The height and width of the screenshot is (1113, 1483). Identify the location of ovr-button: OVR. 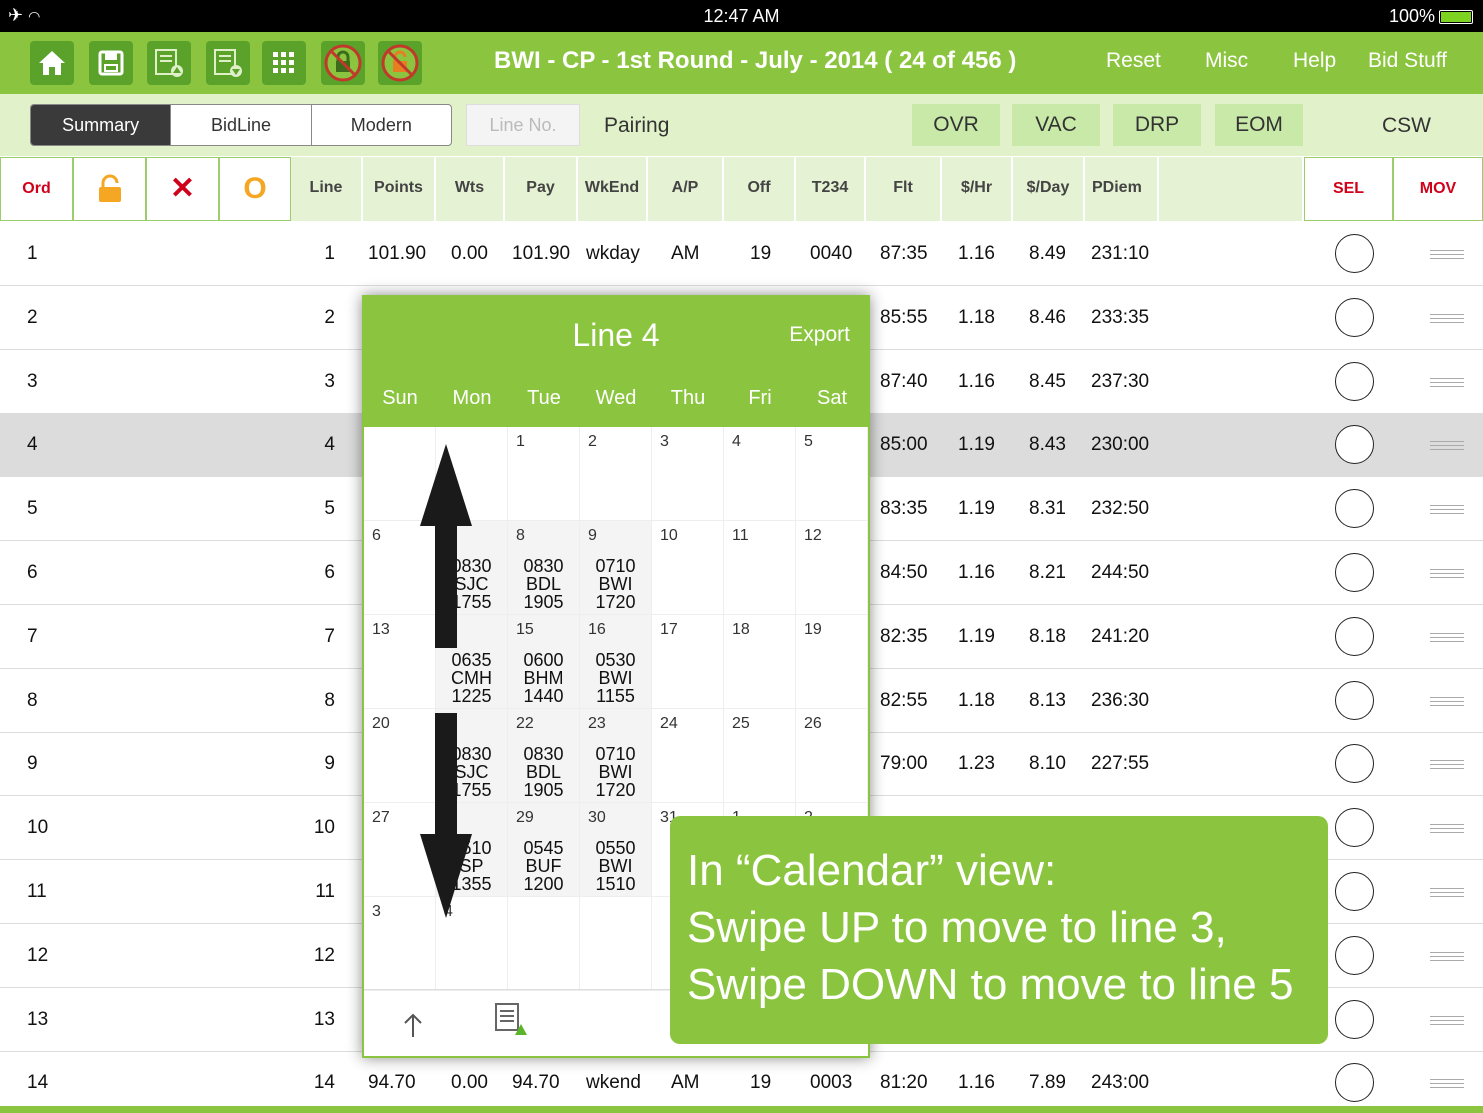
(956, 125).